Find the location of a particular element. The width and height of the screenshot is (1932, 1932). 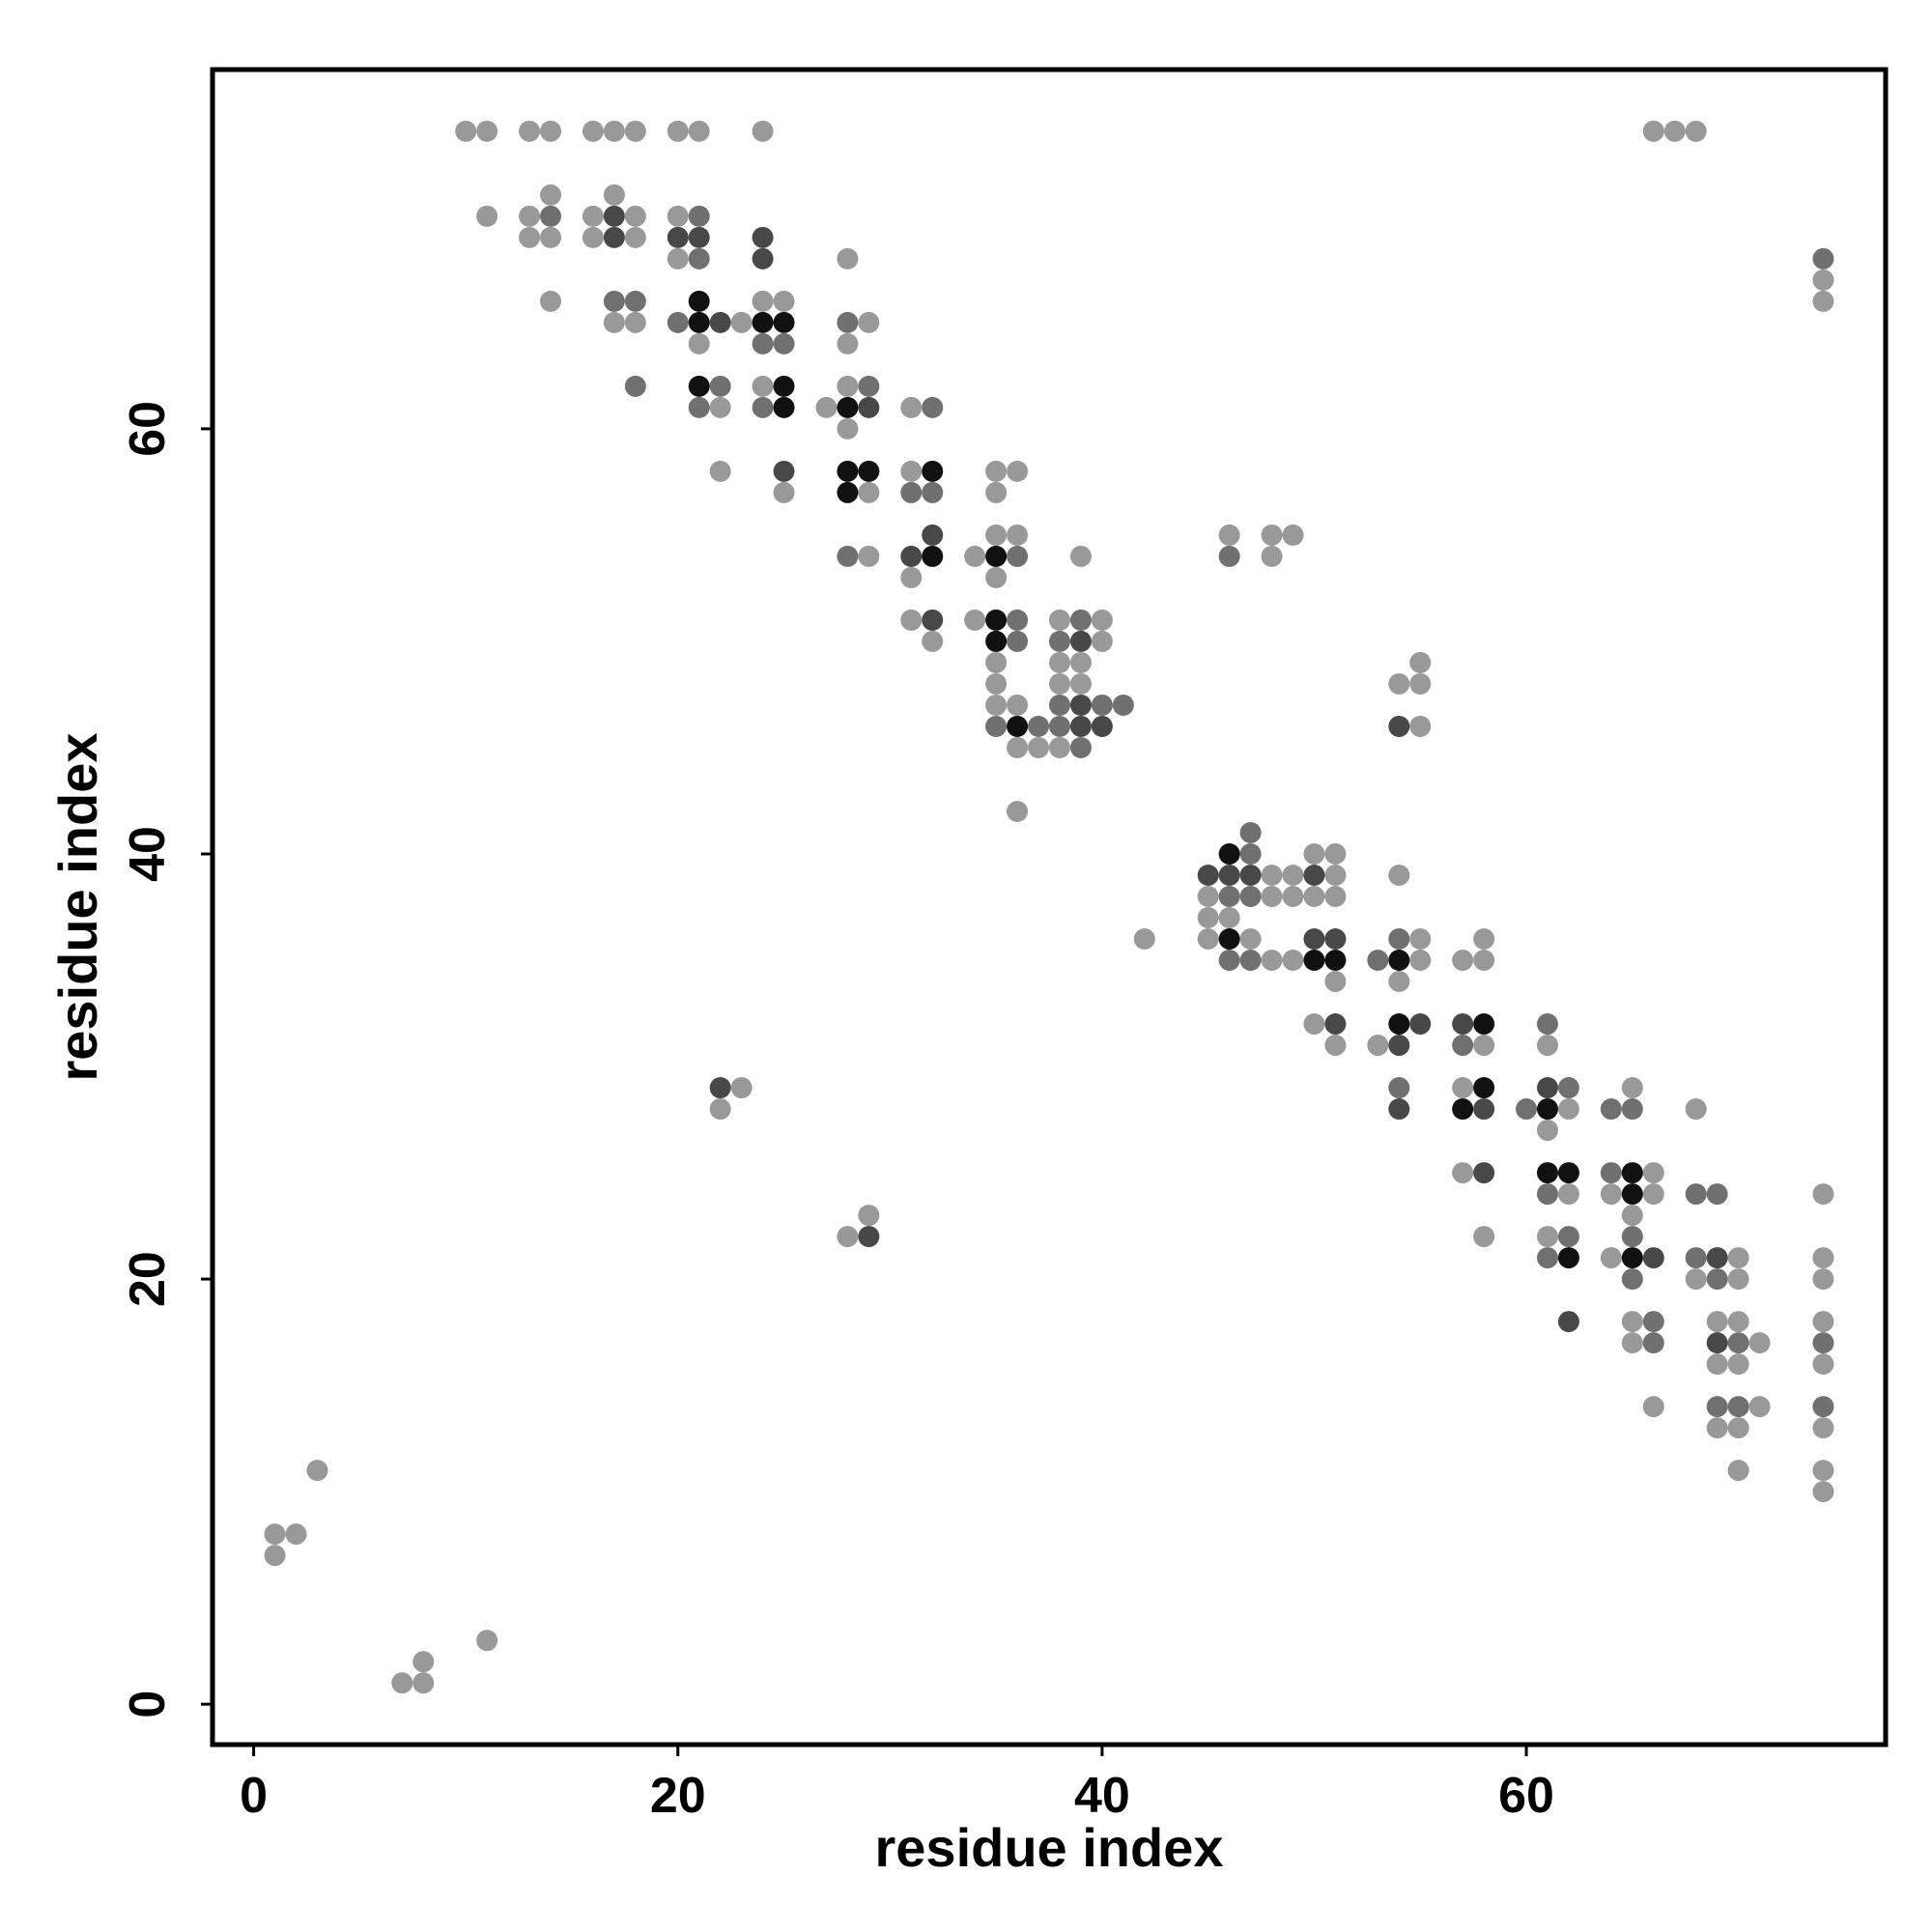

y-tick-label: 40 is located at coordinates (148, 854).